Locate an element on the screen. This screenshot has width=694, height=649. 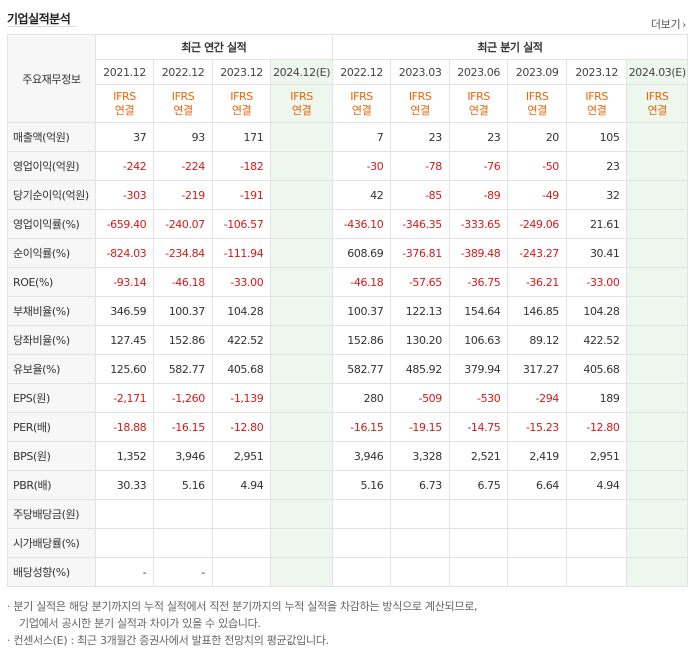
row-label: 시가배당률(%) is located at coordinates (51, 543).